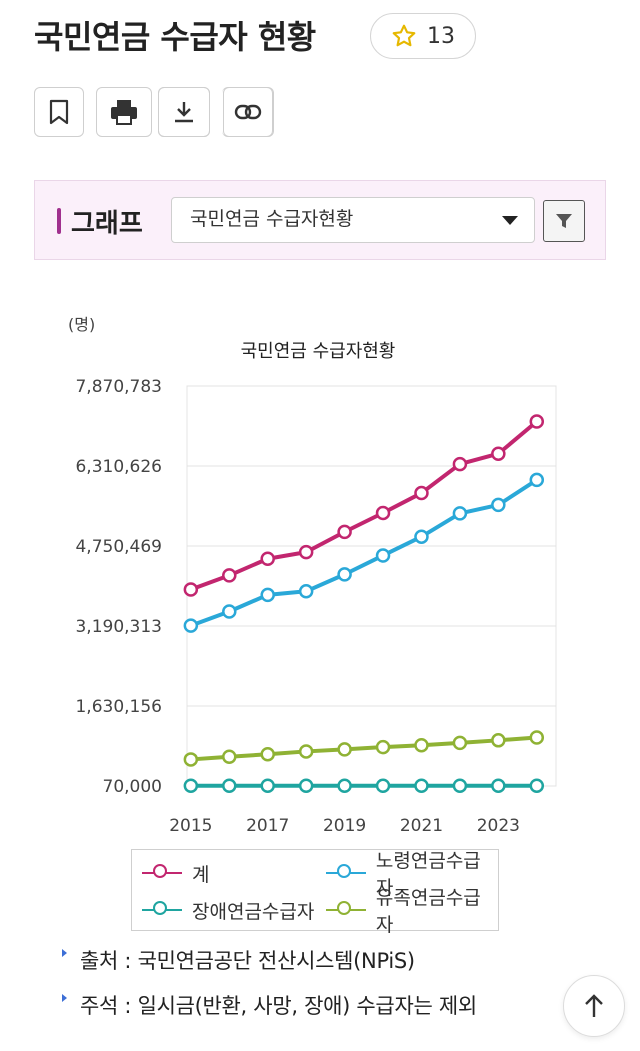  Describe the element at coordinates (272, 219) in the screenshot. I see `graph-select-value: 국민연금 수급자현황` at that location.